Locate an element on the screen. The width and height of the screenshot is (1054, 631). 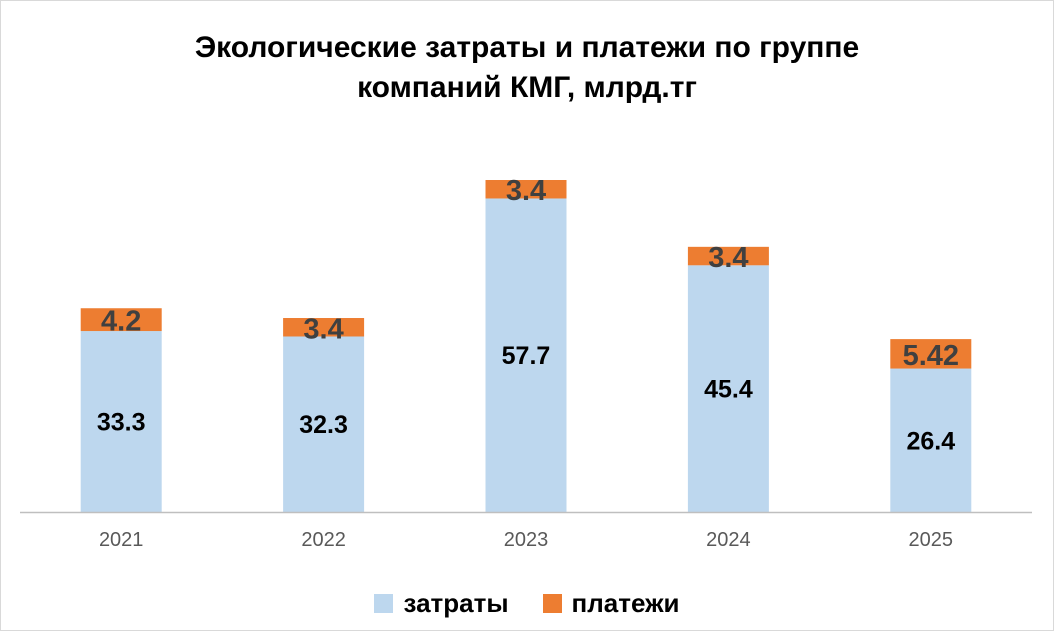
legend-label-platezhi: платежи is located at coordinates (625, 603).